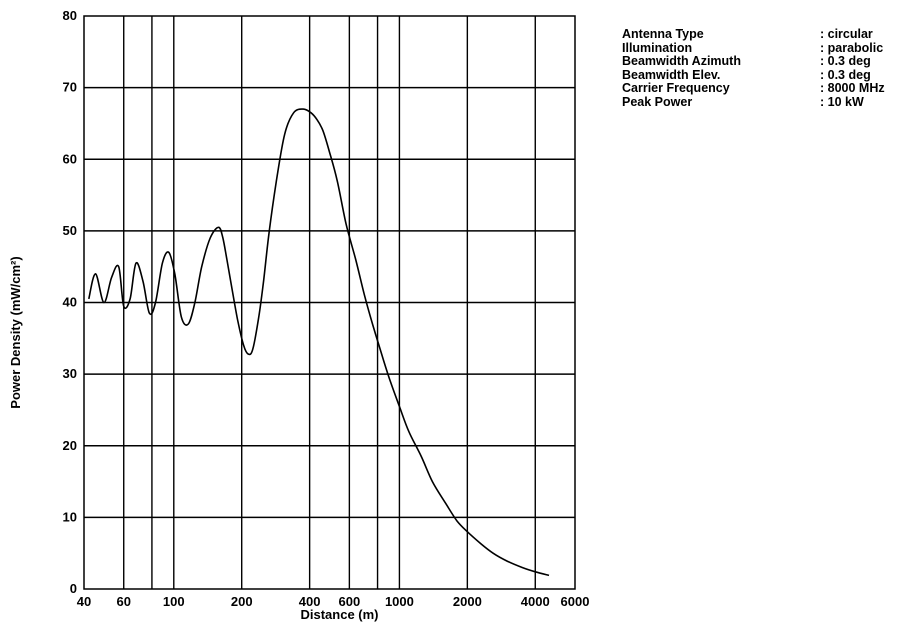  I want to click on info-row: Peak Power : 10 kW, so click(753, 102).